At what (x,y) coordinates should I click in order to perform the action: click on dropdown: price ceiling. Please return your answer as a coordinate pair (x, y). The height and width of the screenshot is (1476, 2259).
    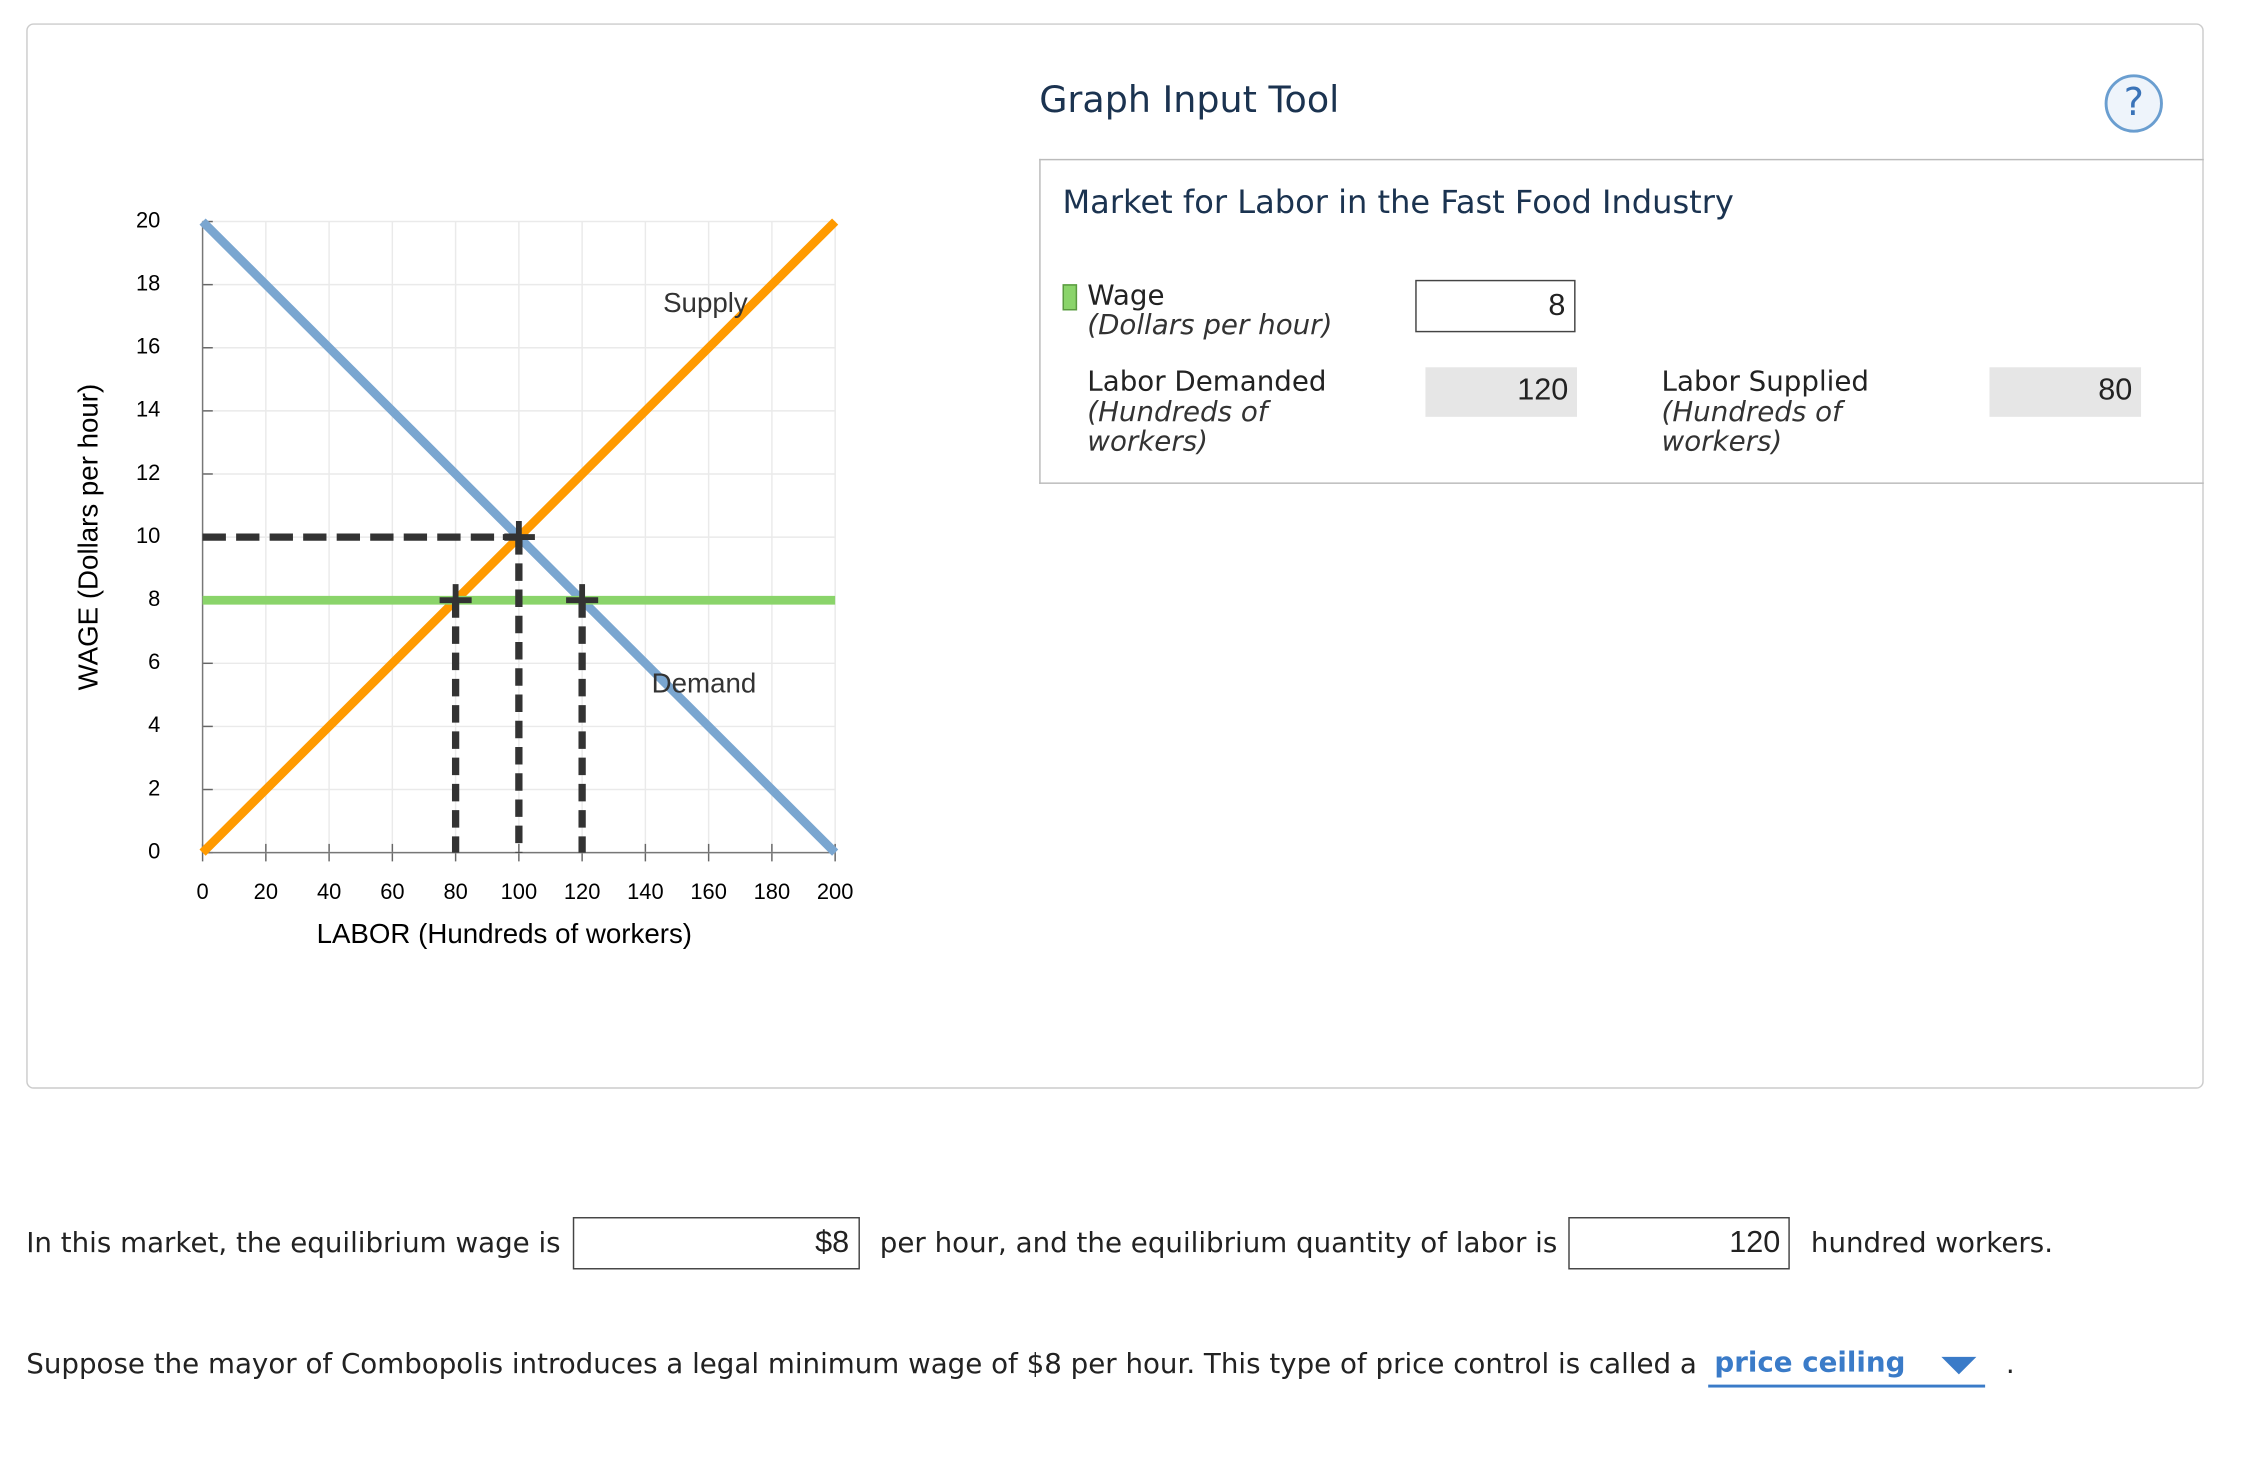
    Looking at the image, I should click on (1847, 1364).